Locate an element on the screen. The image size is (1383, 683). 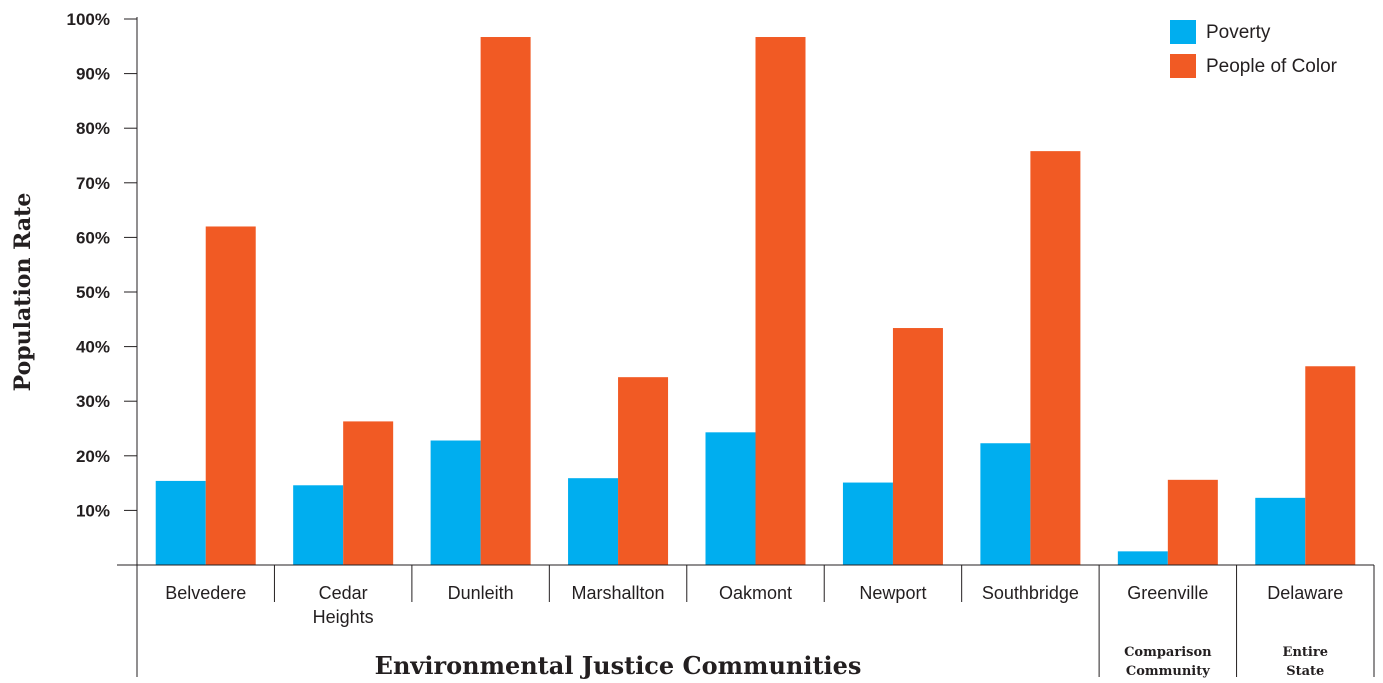
y-axis-title: Population Rate is located at coordinates (23, 292).